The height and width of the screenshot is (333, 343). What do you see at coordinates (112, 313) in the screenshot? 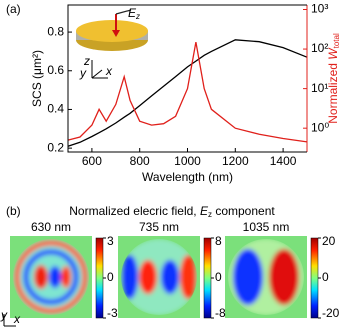
I see `colorbar-tick-label: -3` at bounding box center [112, 313].